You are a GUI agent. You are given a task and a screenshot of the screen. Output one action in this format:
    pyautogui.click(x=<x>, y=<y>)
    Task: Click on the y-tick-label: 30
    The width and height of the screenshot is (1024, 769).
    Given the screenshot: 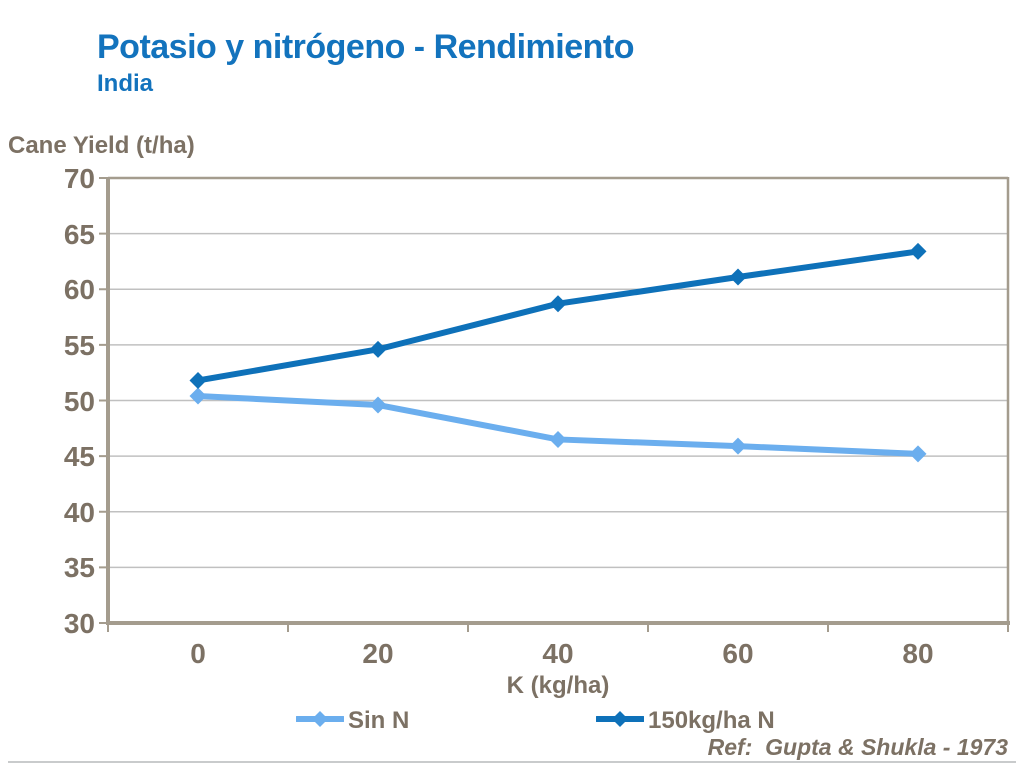 What is the action you would take?
    pyautogui.click(x=79, y=623)
    